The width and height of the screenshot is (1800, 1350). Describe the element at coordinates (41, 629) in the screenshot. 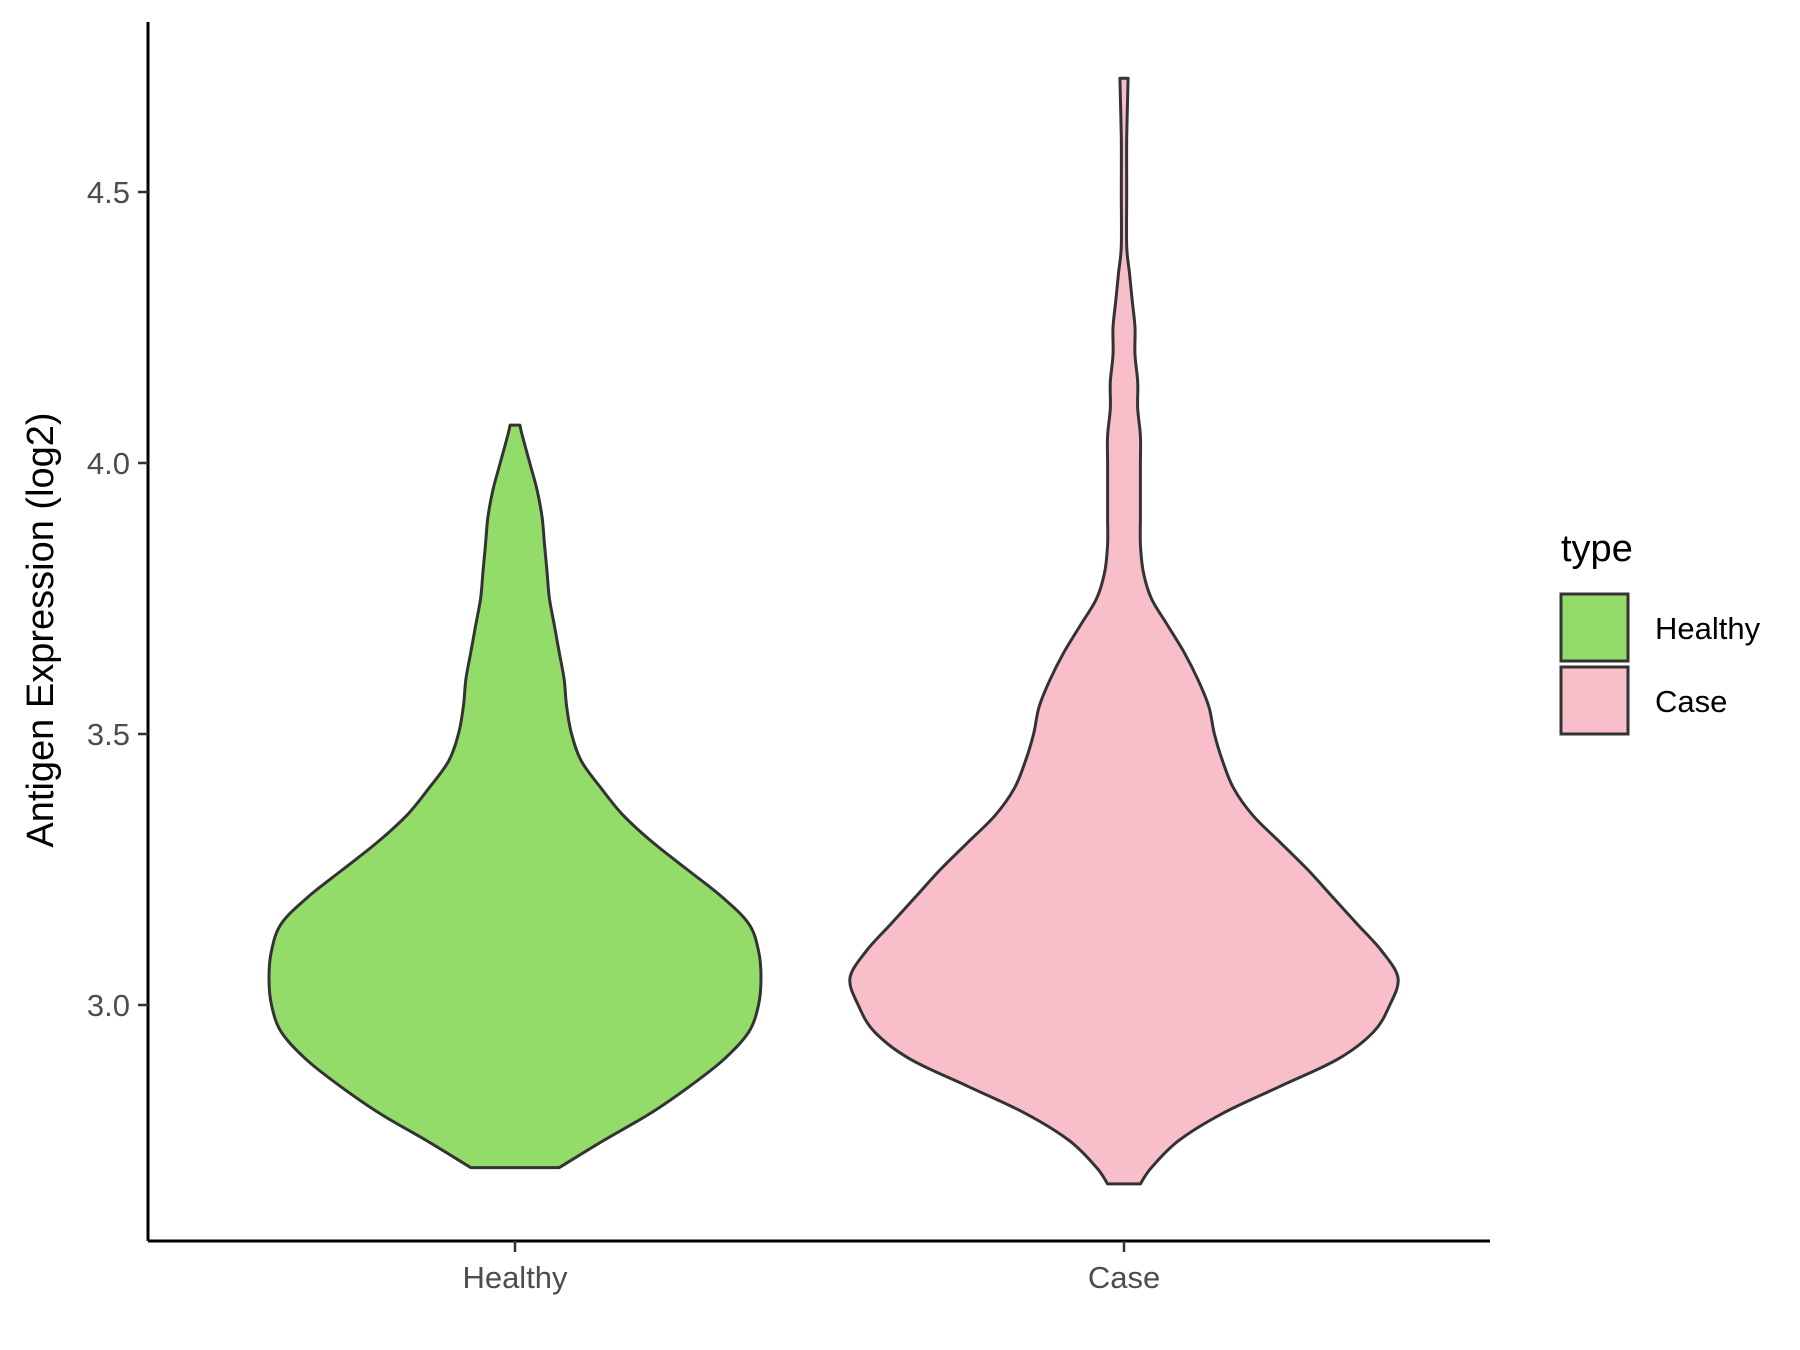

I see `y-axis-title: Antigen Expression (log2)` at that location.